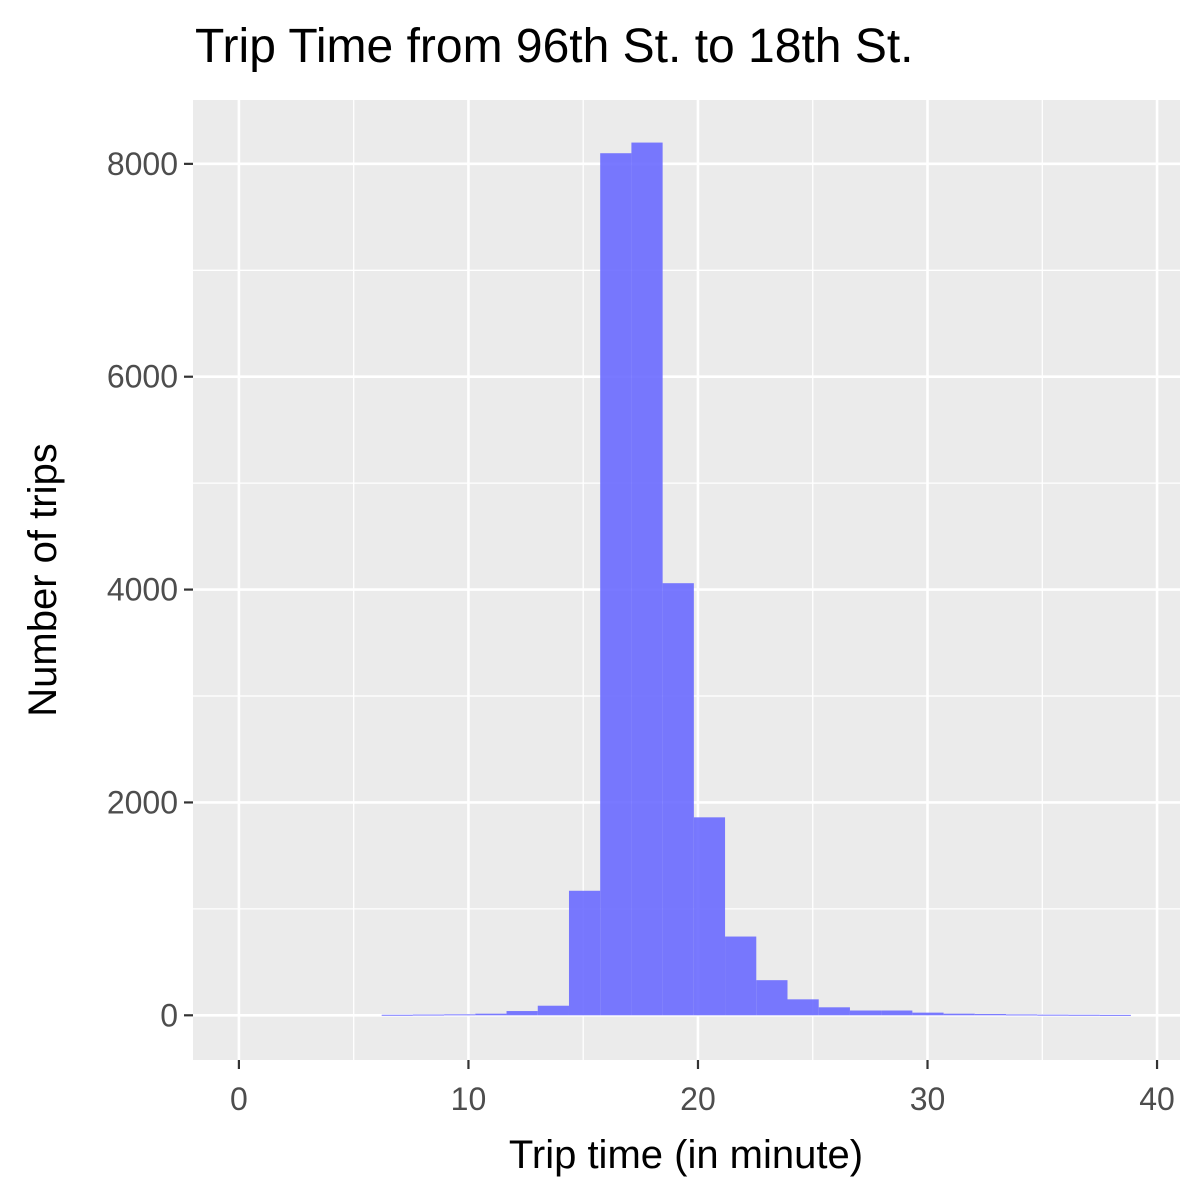 The height and width of the screenshot is (1200, 1200). I want to click on x-tick-label: 30, so click(928, 1099).